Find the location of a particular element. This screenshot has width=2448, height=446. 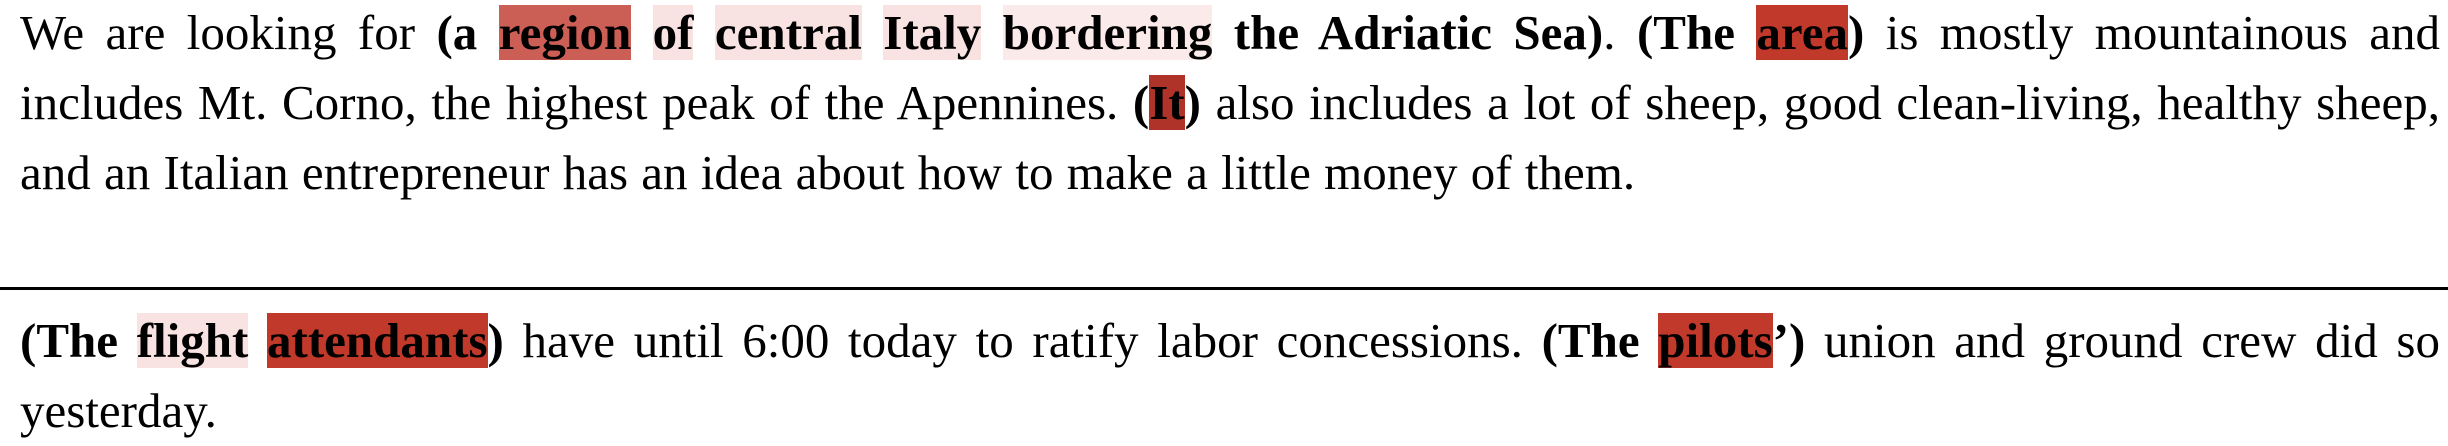

passage-text: . is located at coordinates (1620, 32).